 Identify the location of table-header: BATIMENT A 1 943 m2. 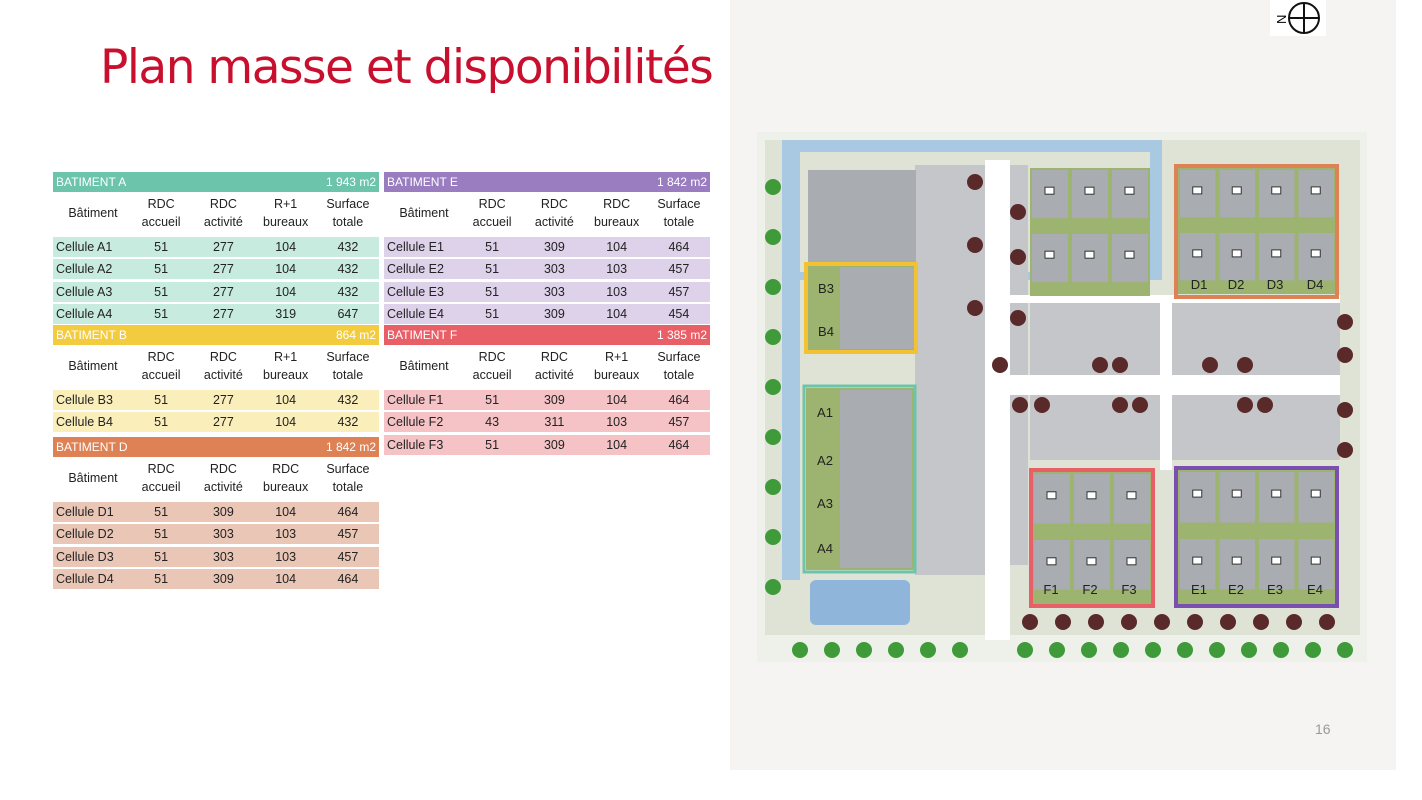
(216, 182).